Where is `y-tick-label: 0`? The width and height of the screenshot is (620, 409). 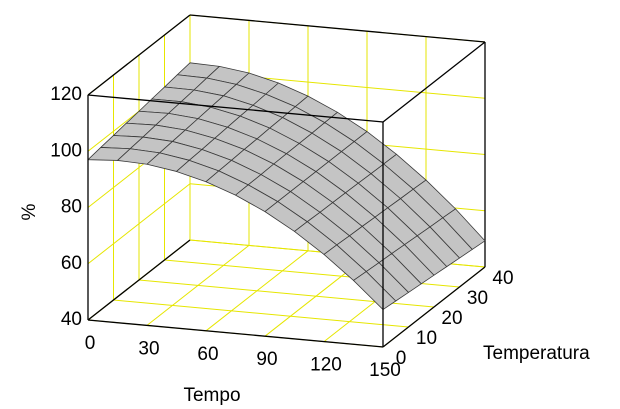 y-tick-label: 0 is located at coordinates (401, 358).